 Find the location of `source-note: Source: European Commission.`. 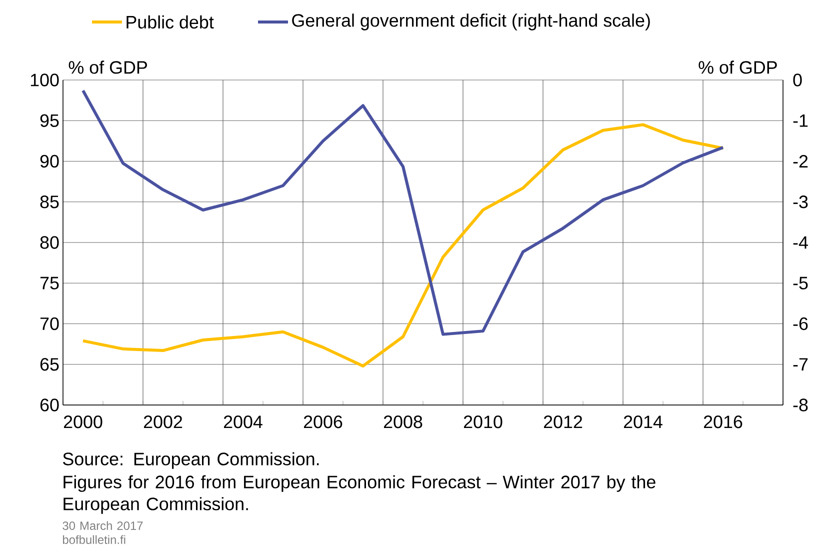

source-note: Source: European Commission. is located at coordinates (191, 460).